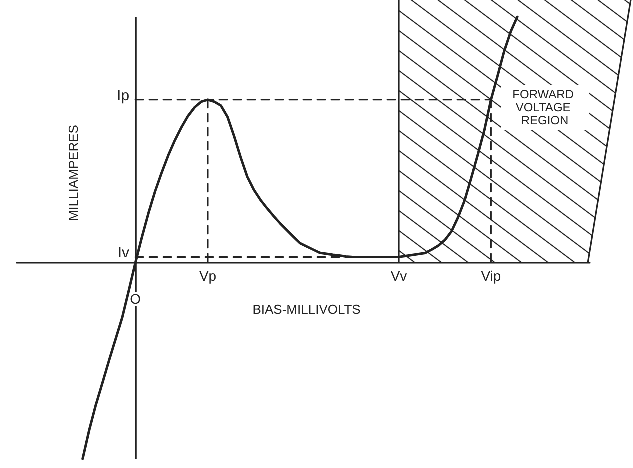 Image resolution: width=633 pixels, height=468 pixels. What do you see at coordinates (399, 276) in the screenshot?
I see `x-tick-label: Vv` at bounding box center [399, 276].